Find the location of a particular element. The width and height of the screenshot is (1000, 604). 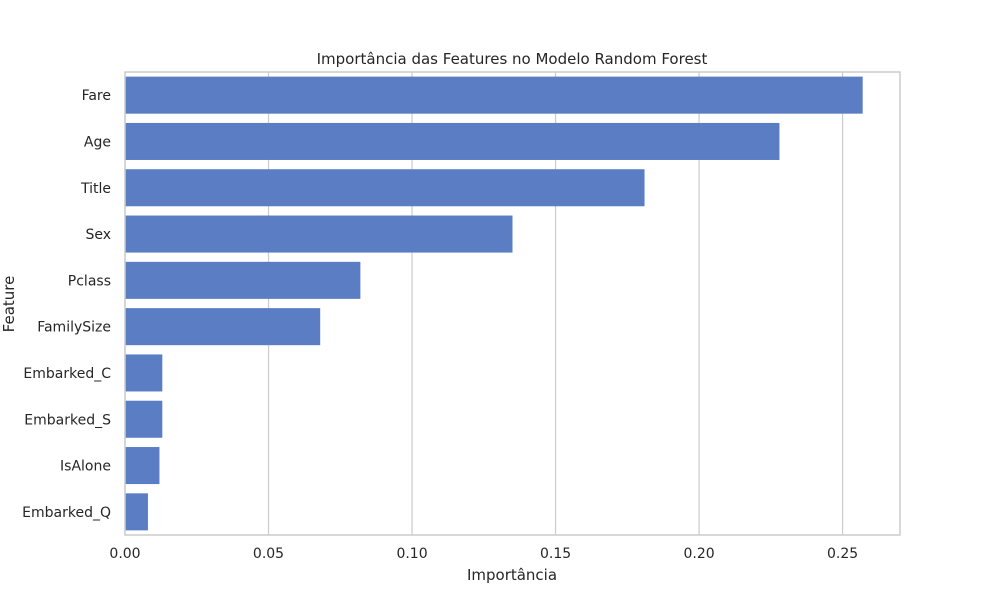

y-tick-label: Age is located at coordinates (97, 142).